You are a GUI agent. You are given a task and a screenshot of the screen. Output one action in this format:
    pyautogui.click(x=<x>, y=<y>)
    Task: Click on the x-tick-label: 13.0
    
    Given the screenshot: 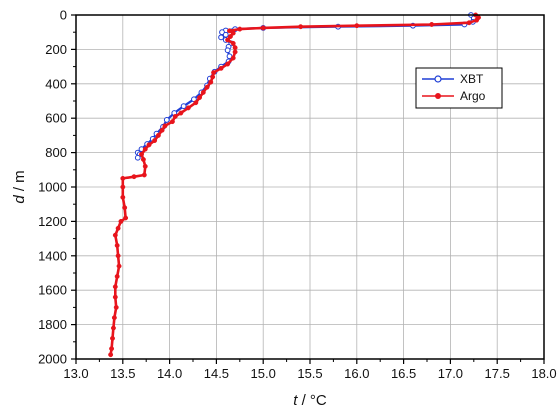 What is the action you would take?
    pyautogui.click(x=75, y=373)
    